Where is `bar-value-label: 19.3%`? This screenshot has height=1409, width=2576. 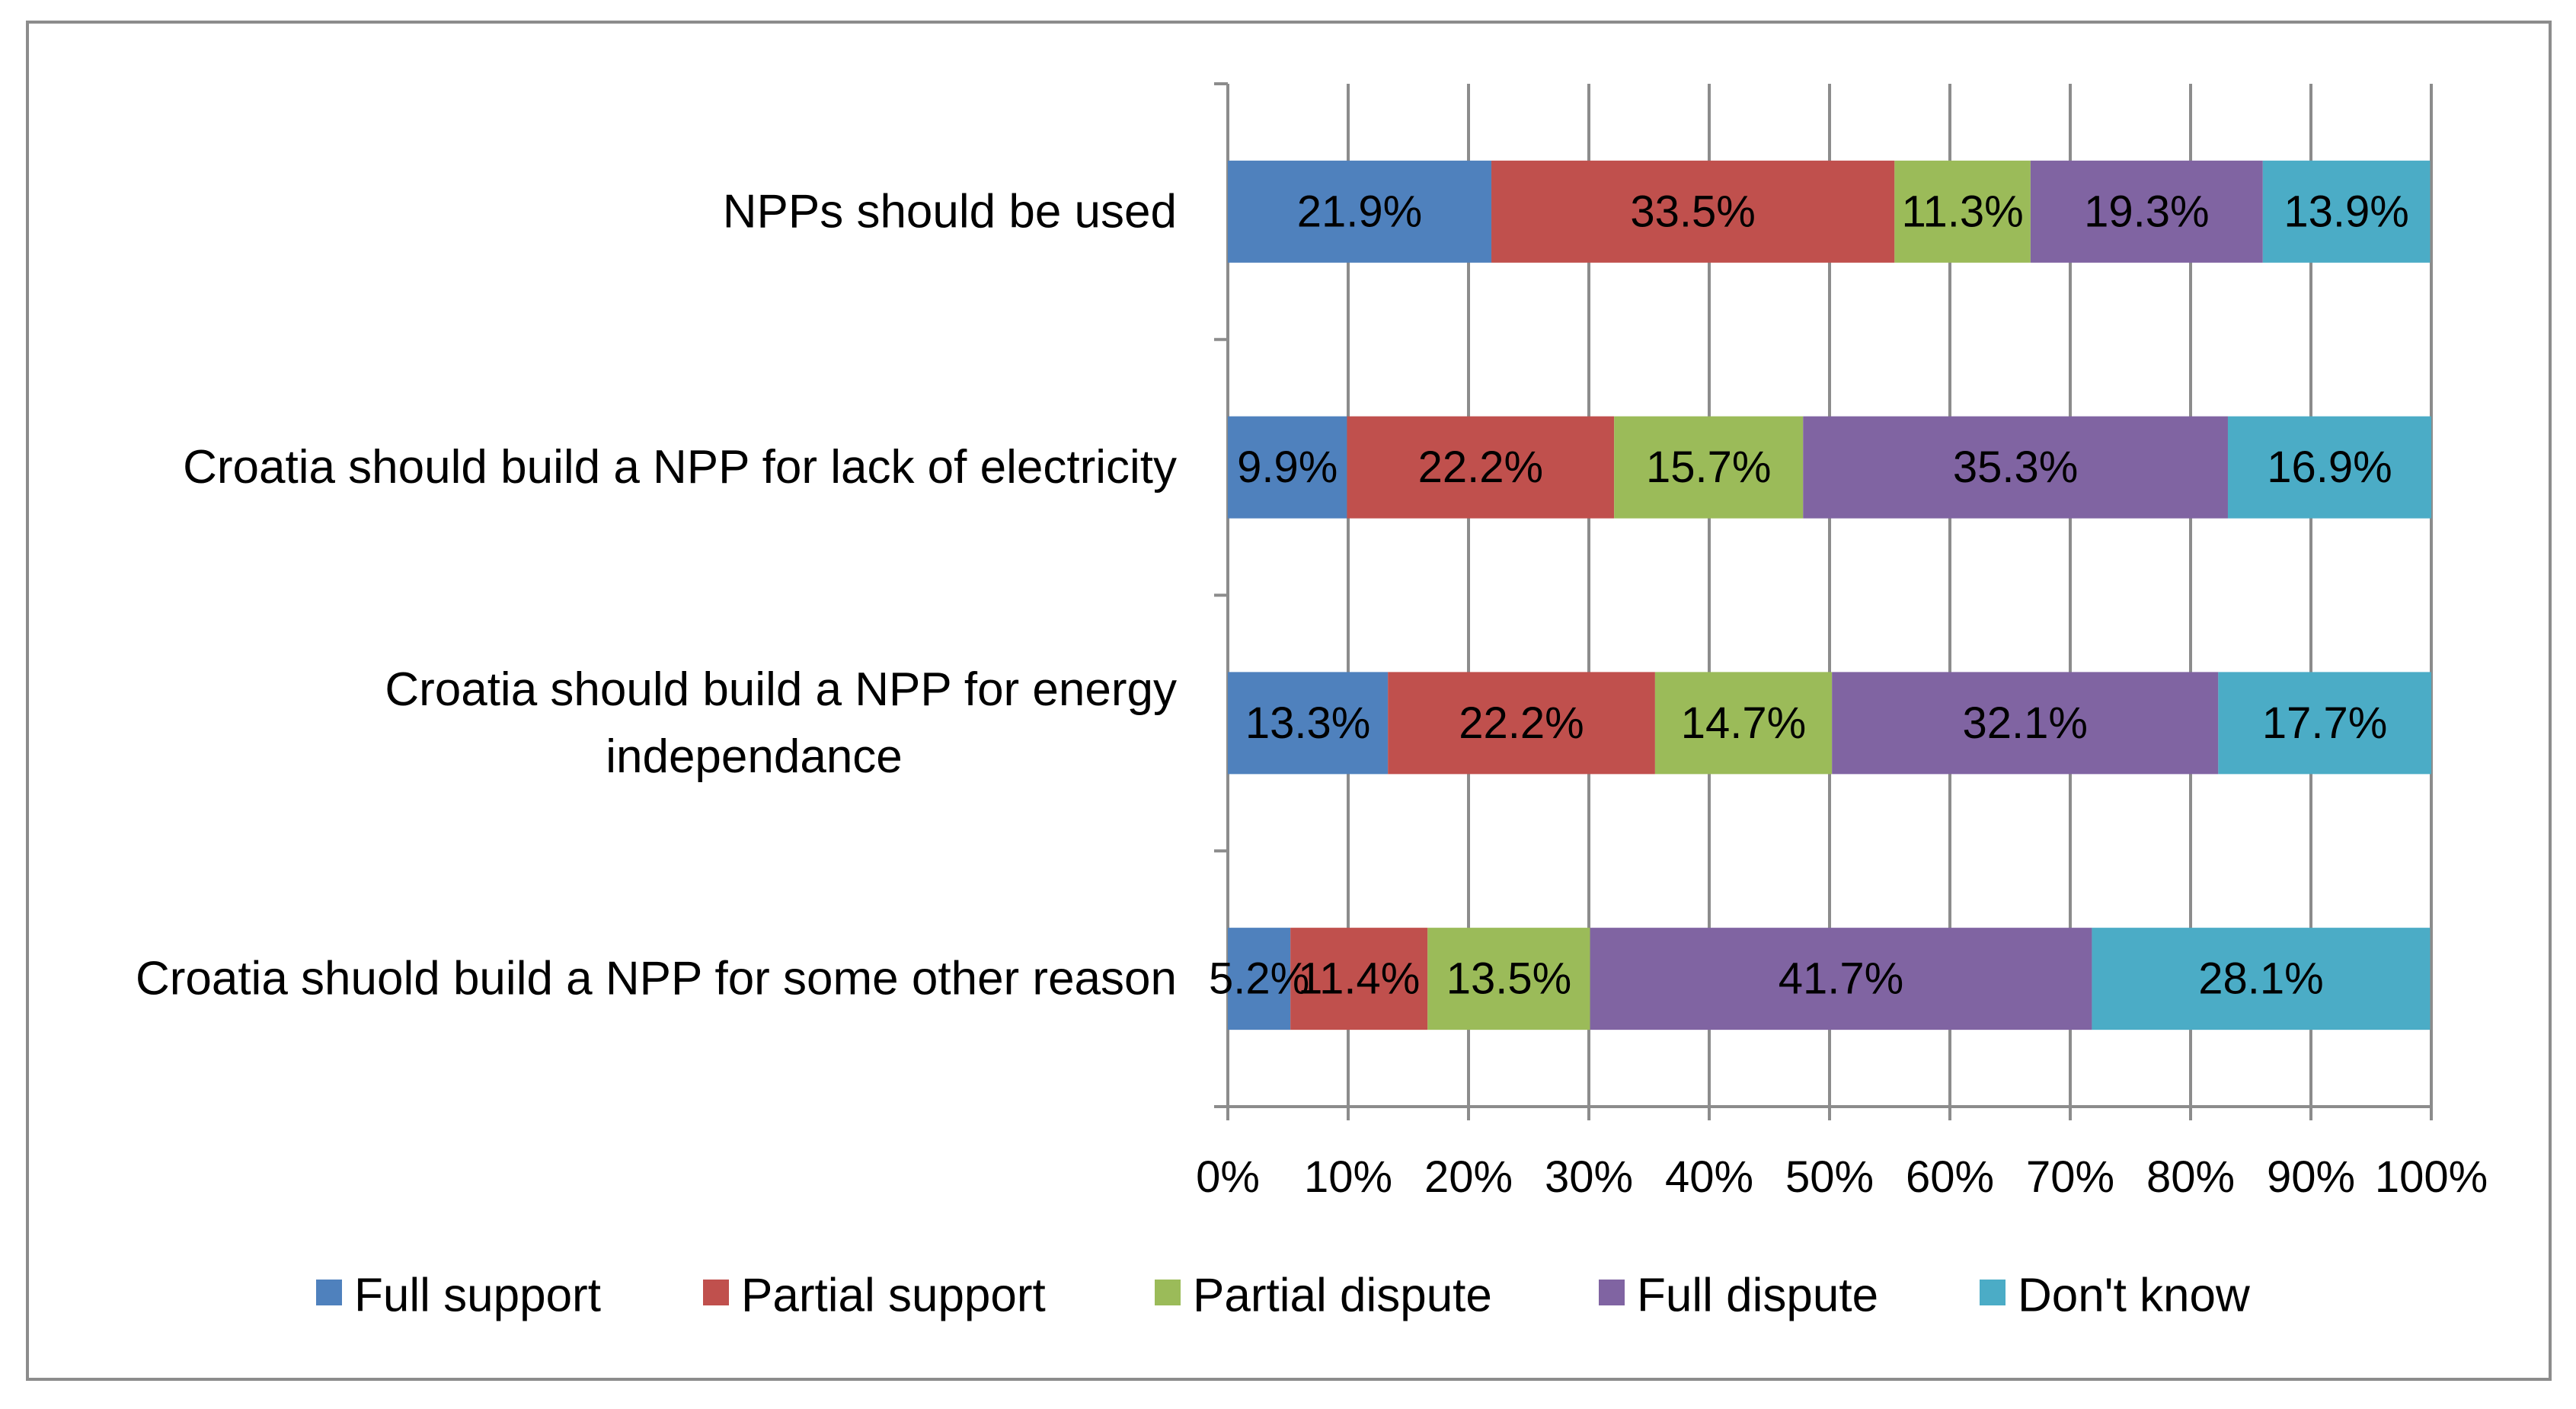 bar-value-label: 19.3% is located at coordinates (2146, 211).